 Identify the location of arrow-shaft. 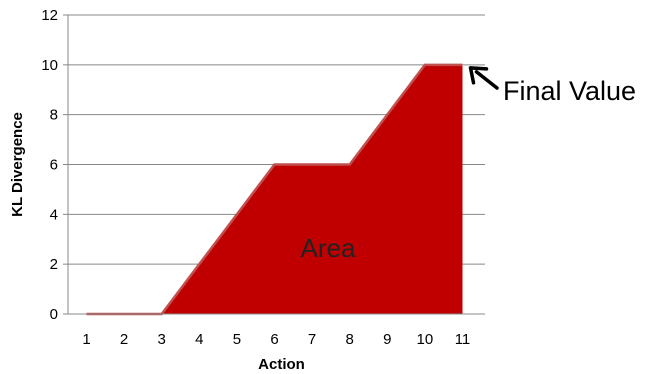
(486, 80).